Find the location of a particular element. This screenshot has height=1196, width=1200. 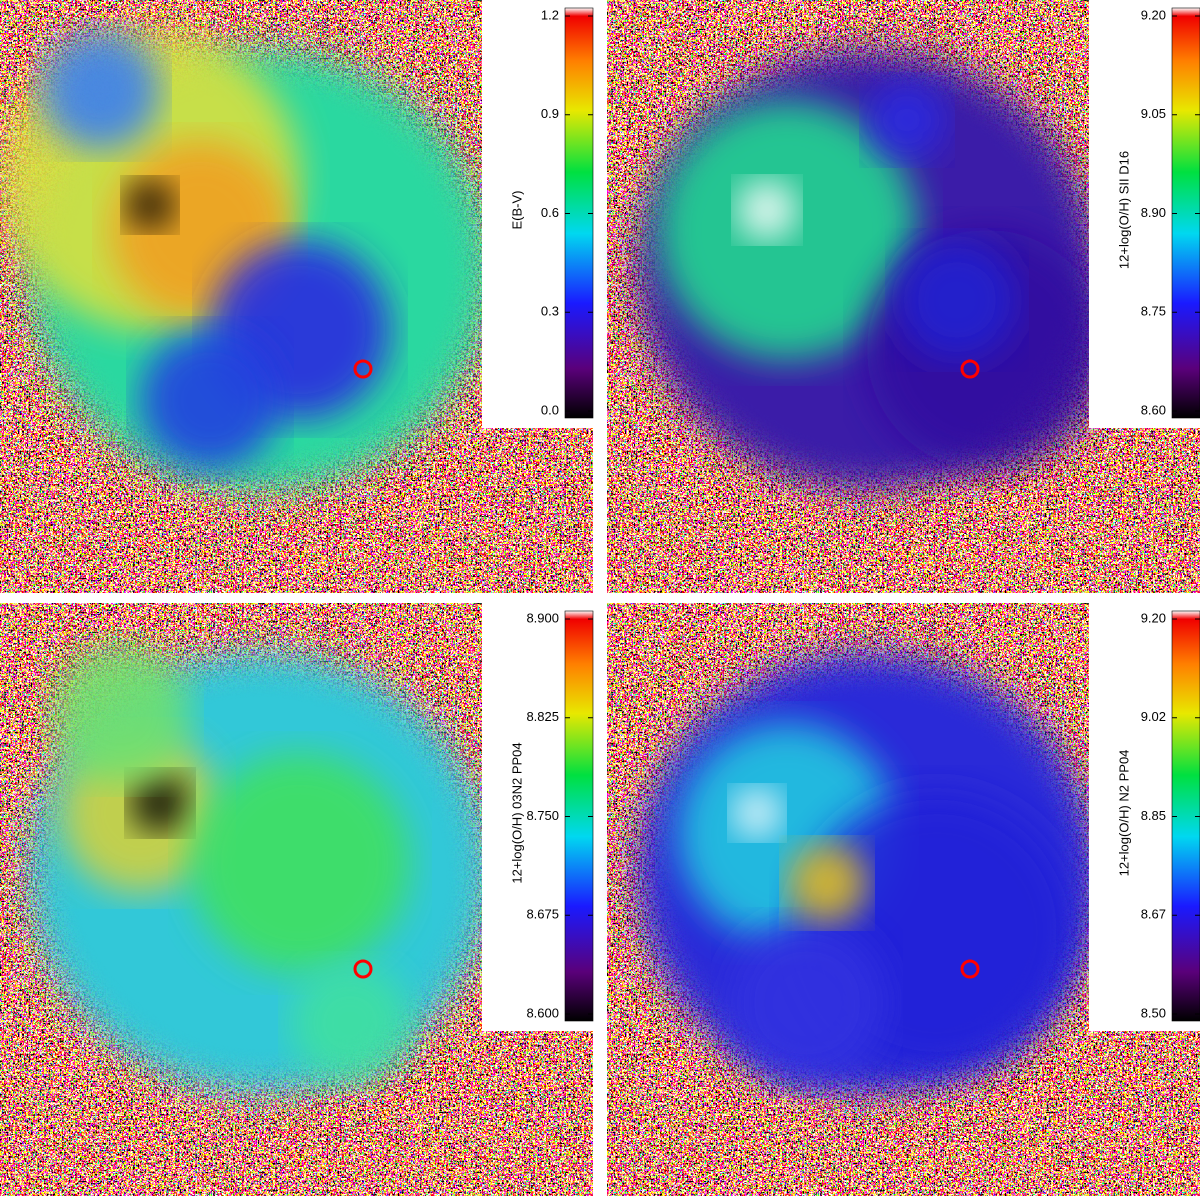

colorbar-tick-label: 8.50 is located at coordinates (1153, 1012).